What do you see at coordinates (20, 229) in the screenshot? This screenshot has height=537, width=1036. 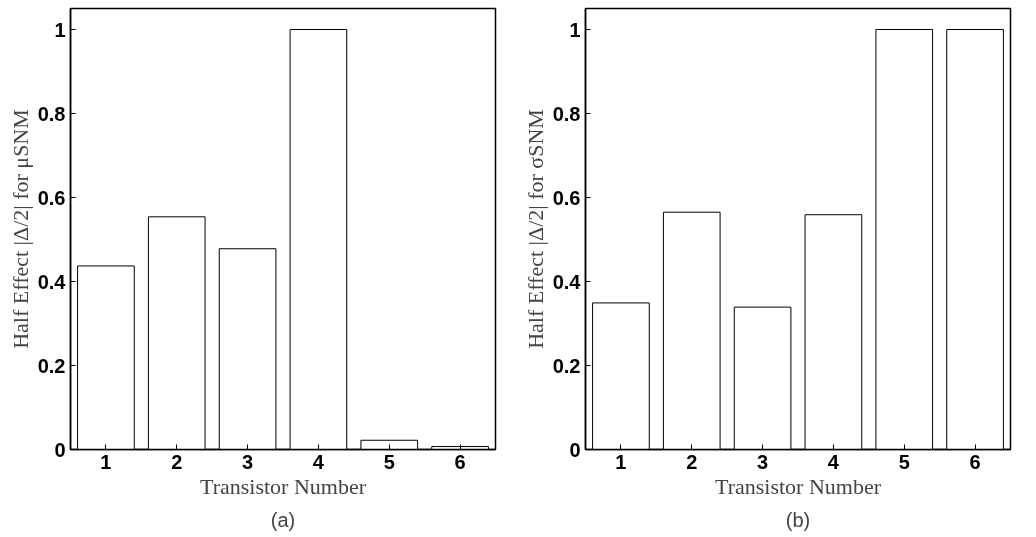 I see `y-axis-title: Half Effect |Δ/2| for μSNM` at bounding box center [20, 229].